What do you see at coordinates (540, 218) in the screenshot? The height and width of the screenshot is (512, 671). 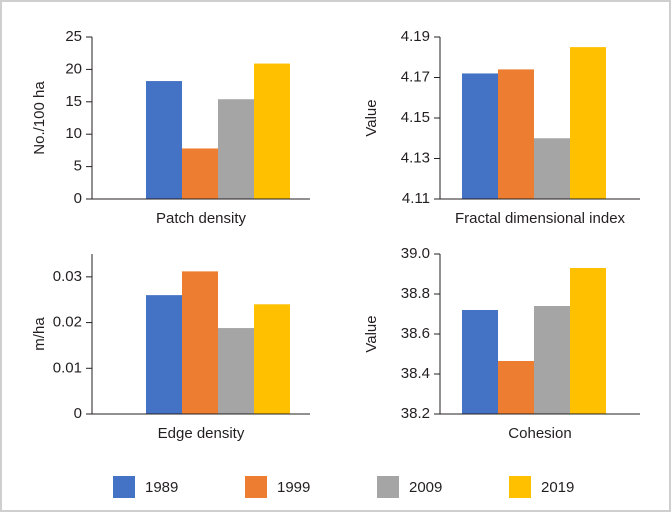 I see `x-axis-label: Fractal dimensional index` at bounding box center [540, 218].